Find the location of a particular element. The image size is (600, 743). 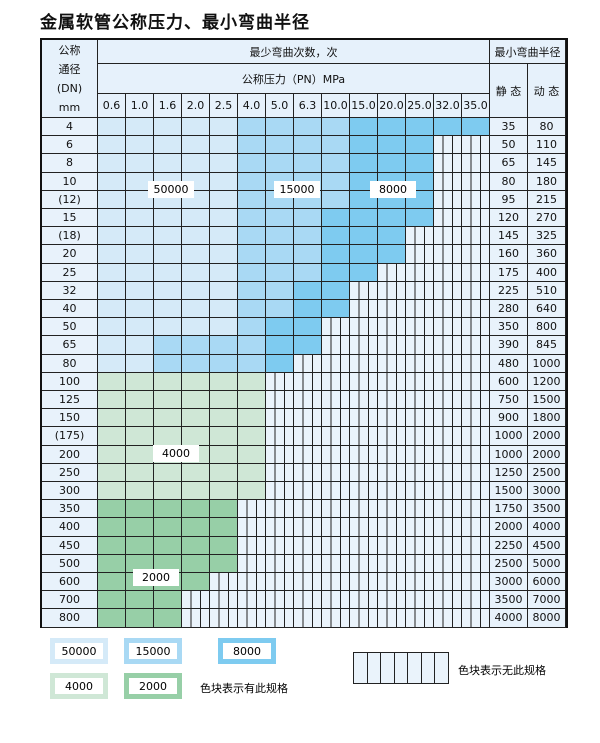

region-label-4000: 4000 is located at coordinates (176, 453).